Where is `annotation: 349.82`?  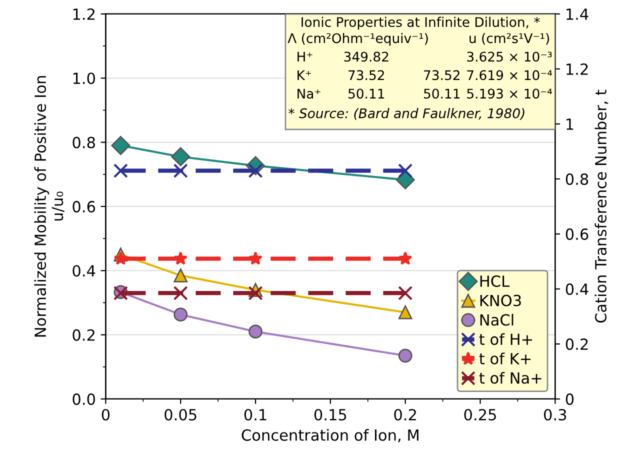
annotation: 349.82 is located at coordinates (366, 57).